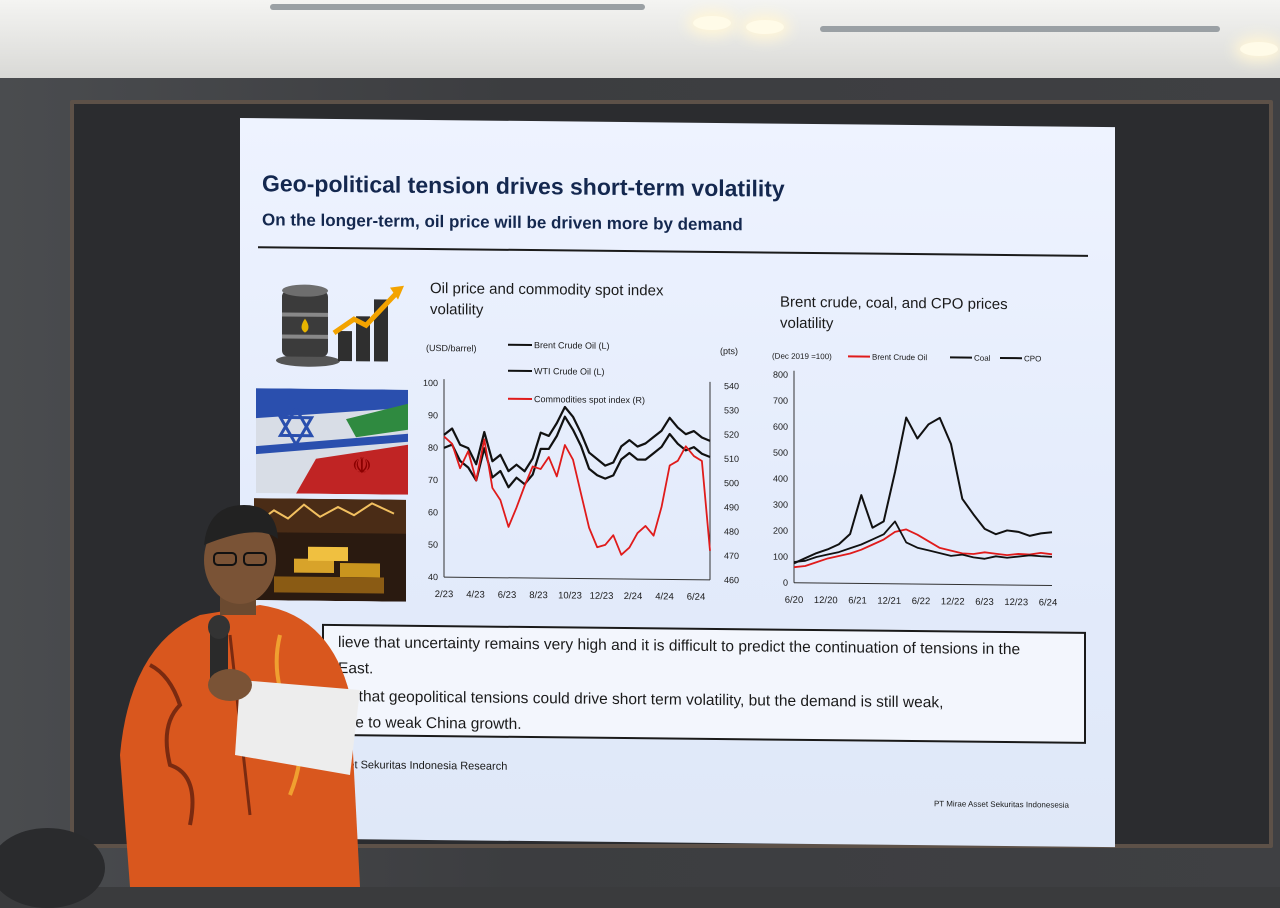  Describe the element at coordinates (433, 512) in the screenshot. I see `left-tick-label: 60` at that location.